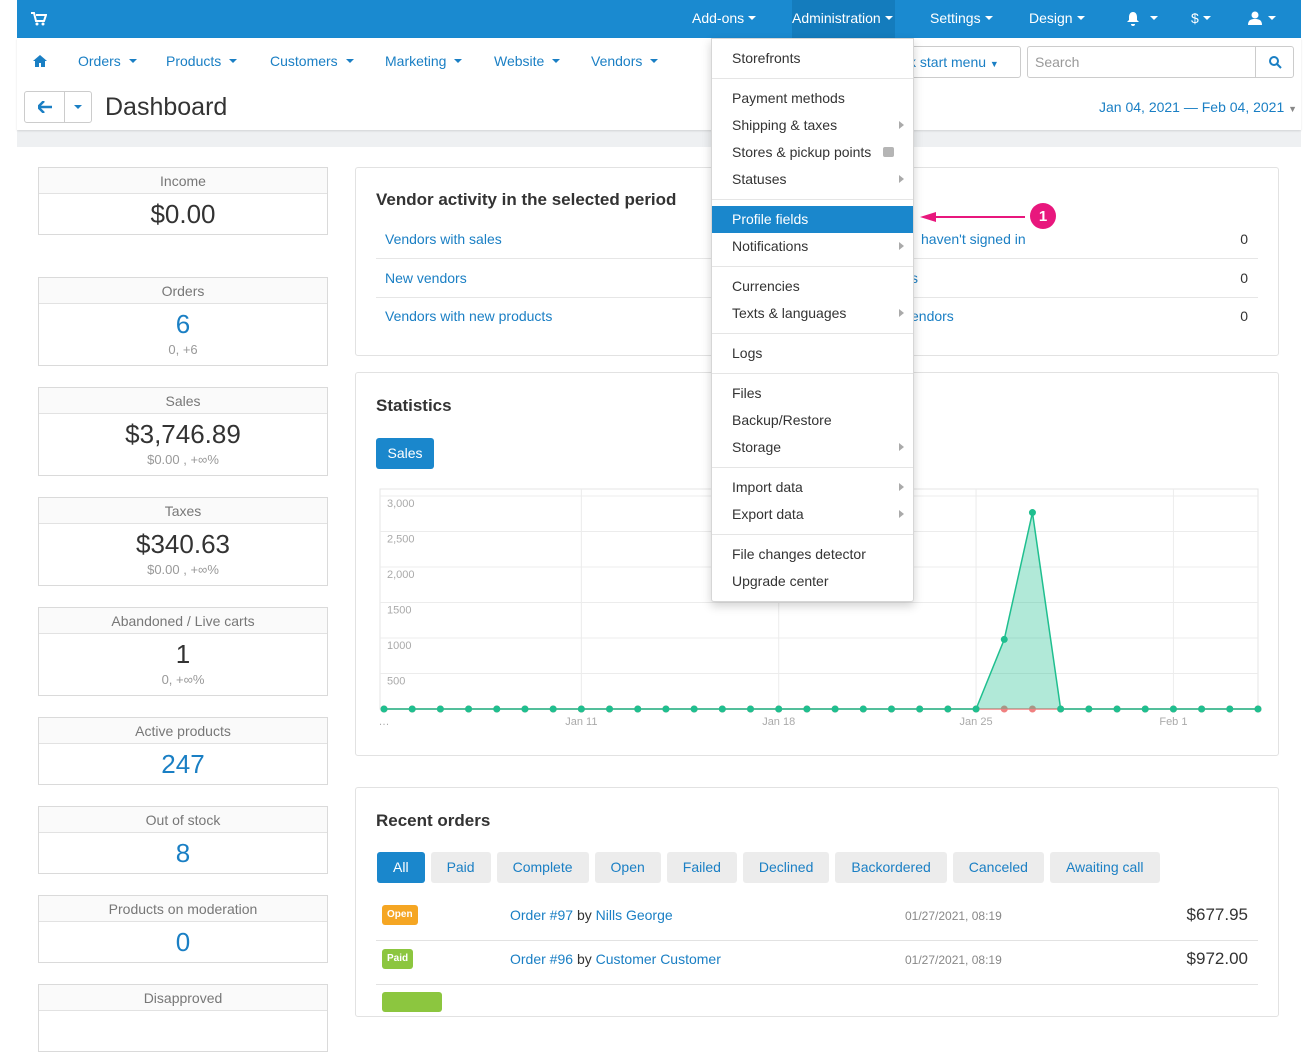 The height and width of the screenshot is (1052, 1315). I want to click on menu-item: Import data, so click(812, 487).